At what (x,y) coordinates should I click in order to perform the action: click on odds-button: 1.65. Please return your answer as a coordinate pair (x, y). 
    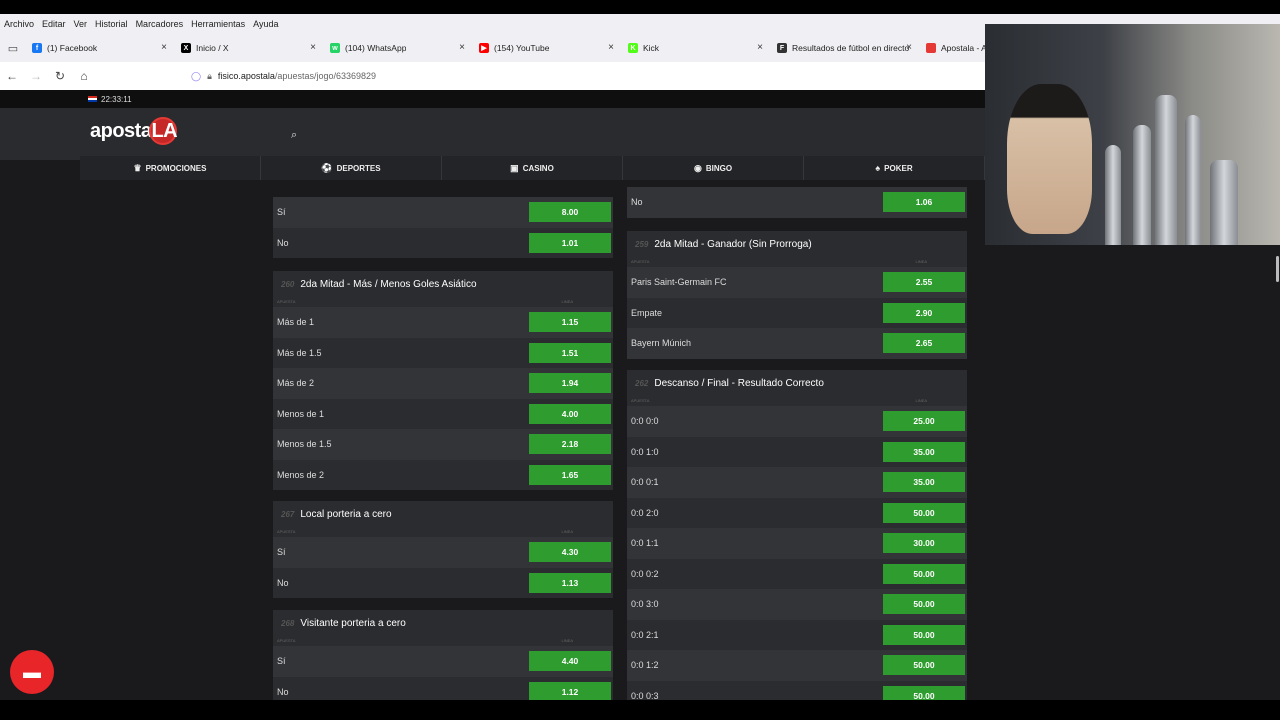
    Looking at the image, I should click on (570, 474).